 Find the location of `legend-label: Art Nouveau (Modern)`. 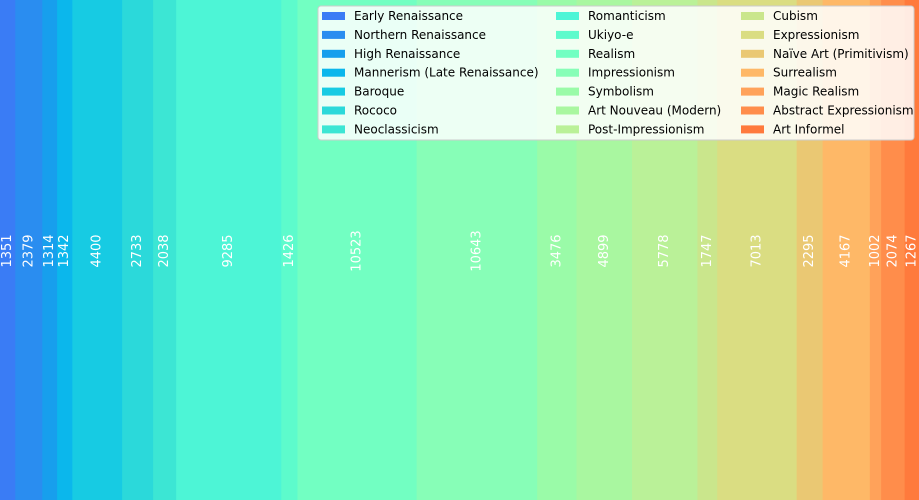

legend-label: Art Nouveau (Modern) is located at coordinates (654, 111).